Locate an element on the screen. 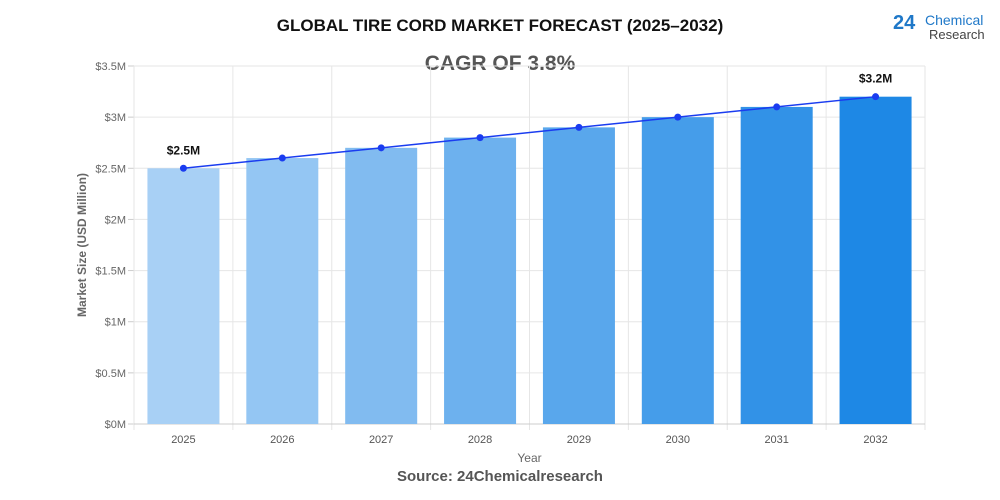  logo-line1: Chemical is located at coordinates (954, 20).